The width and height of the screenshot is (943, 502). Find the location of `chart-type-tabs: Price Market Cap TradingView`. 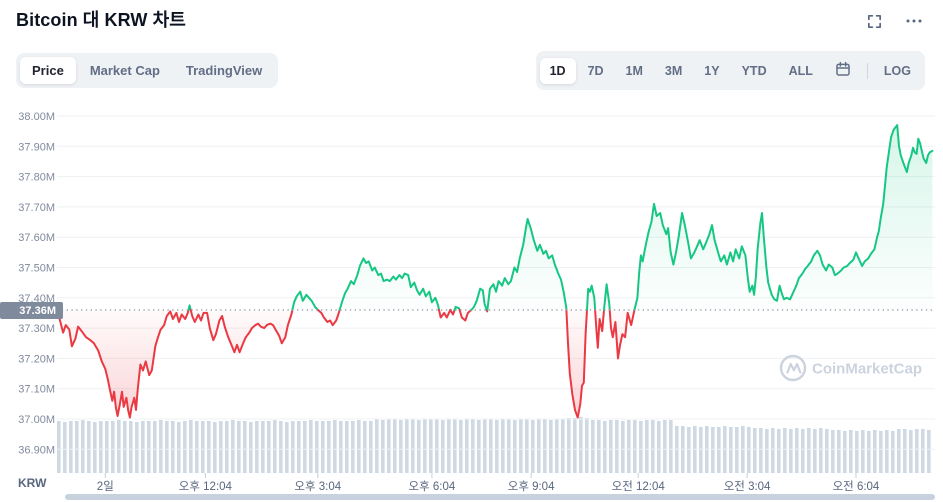

chart-type-tabs: Price Market Cap TradingView is located at coordinates (147, 70).